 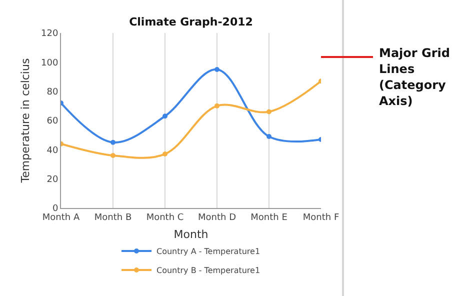 What do you see at coordinates (25, 121) in the screenshot?
I see `y-axis-title: Temperature in celcius` at bounding box center [25, 121].